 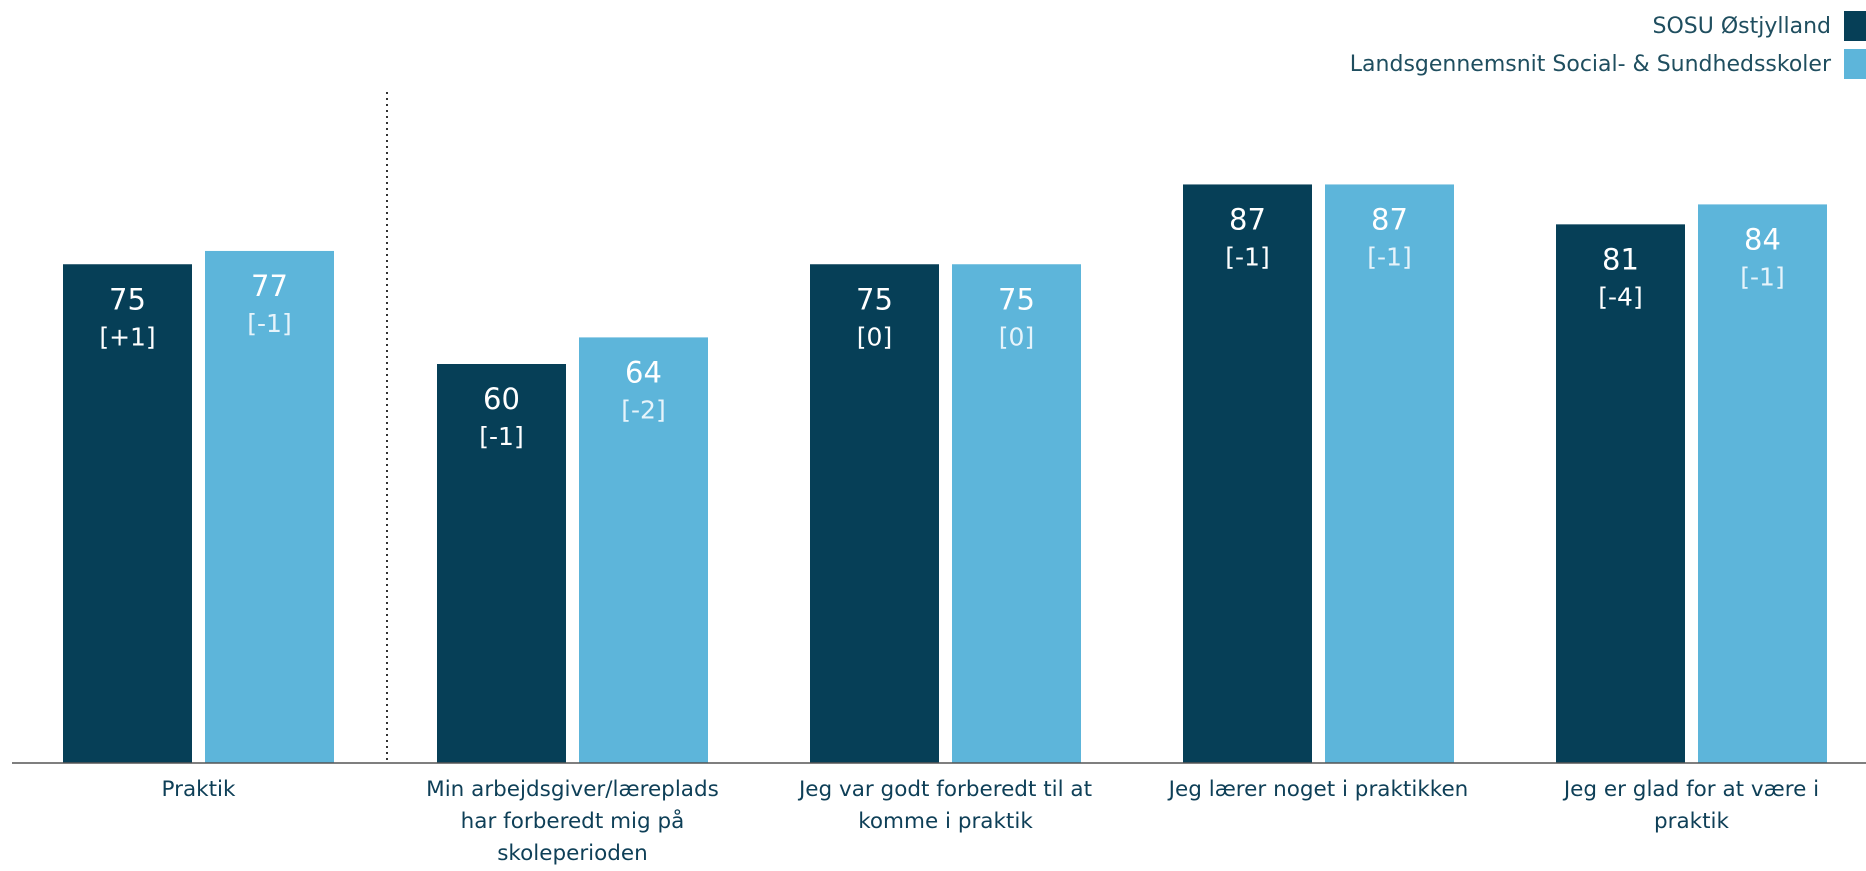 I want to click on bar-value-label: 84, so click(x=1762, y=239).